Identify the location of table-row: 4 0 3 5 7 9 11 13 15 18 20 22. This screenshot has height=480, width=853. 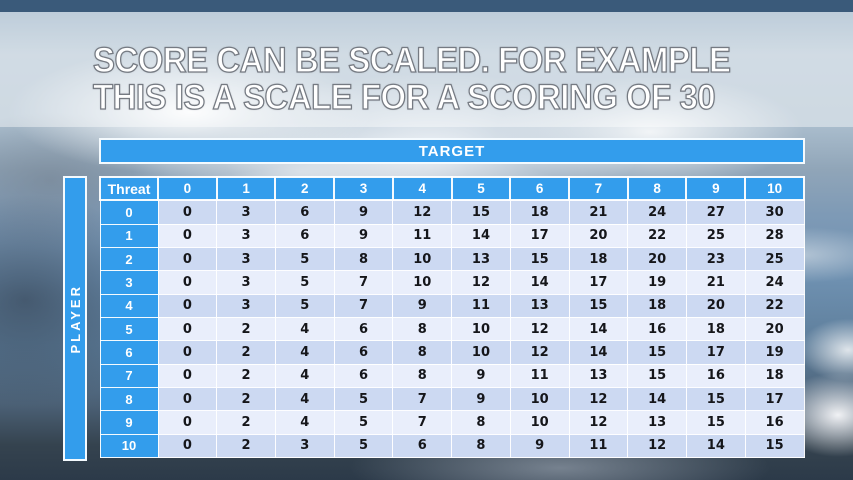
(452, 305).